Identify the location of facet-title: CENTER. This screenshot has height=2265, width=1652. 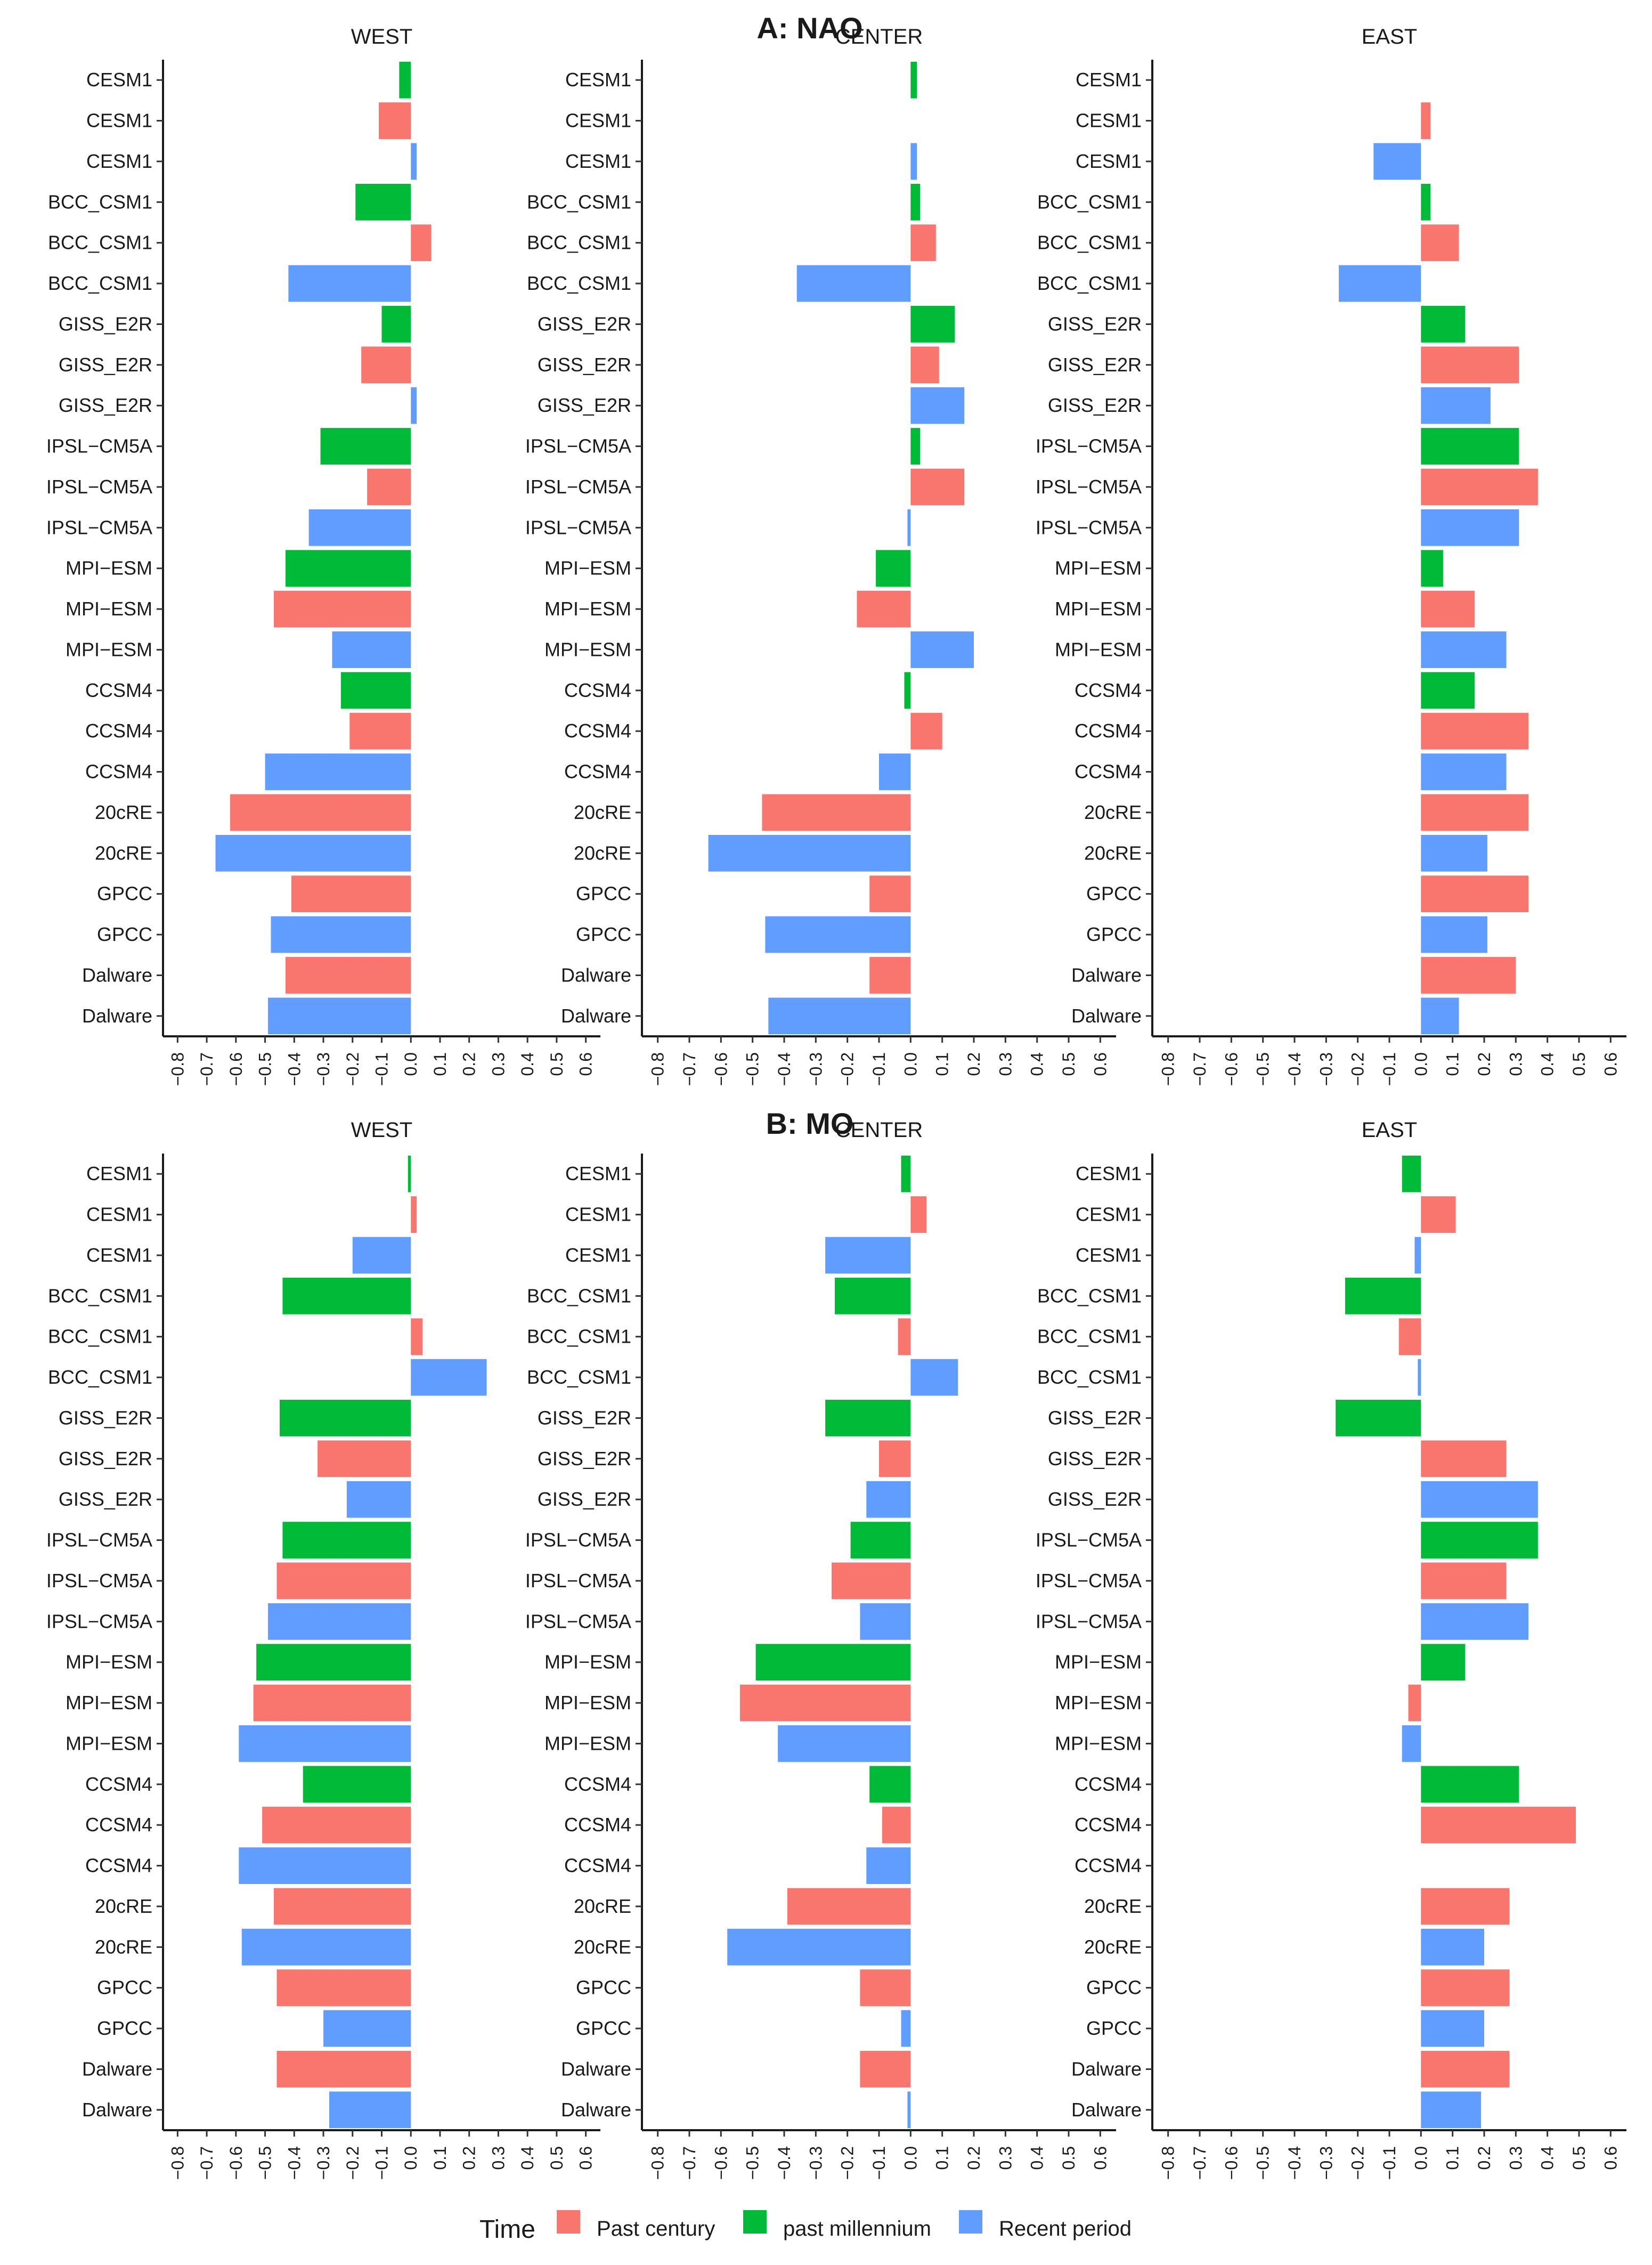
(879, 36).